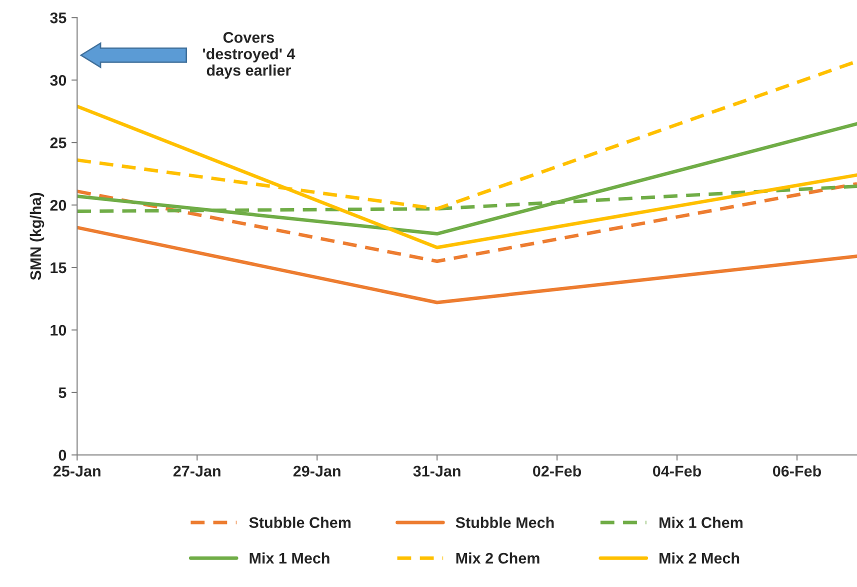  I want to click on y-tick-label: 5, so click(62, 392).